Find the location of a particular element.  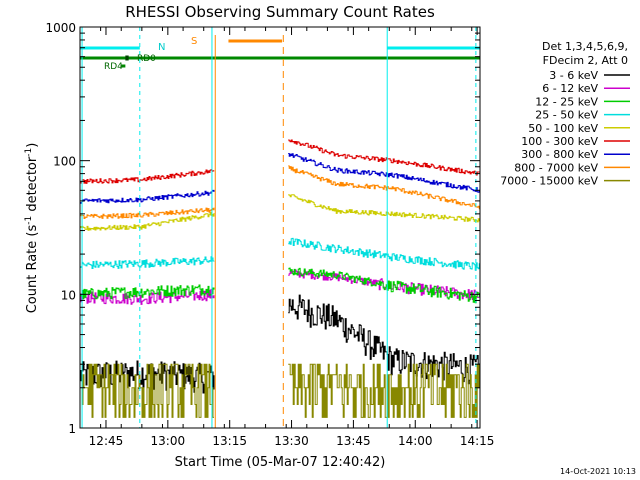

rd0-label: RD0 is located at coordinates (146, 59).